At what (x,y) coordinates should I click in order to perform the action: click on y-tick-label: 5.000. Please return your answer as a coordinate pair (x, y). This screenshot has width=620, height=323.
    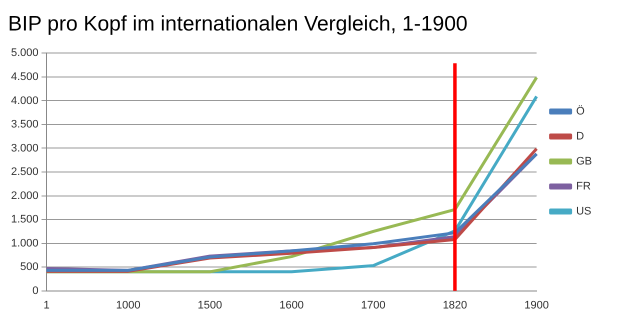
    Looking at the image, I should click on (24, 53).